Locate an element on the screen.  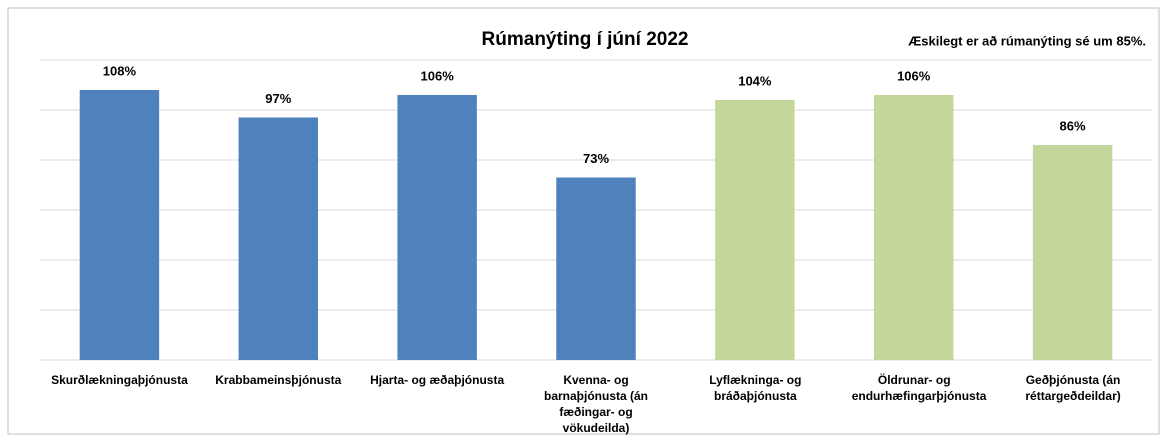
data-label: 108% is located at coordinates (120, 70).